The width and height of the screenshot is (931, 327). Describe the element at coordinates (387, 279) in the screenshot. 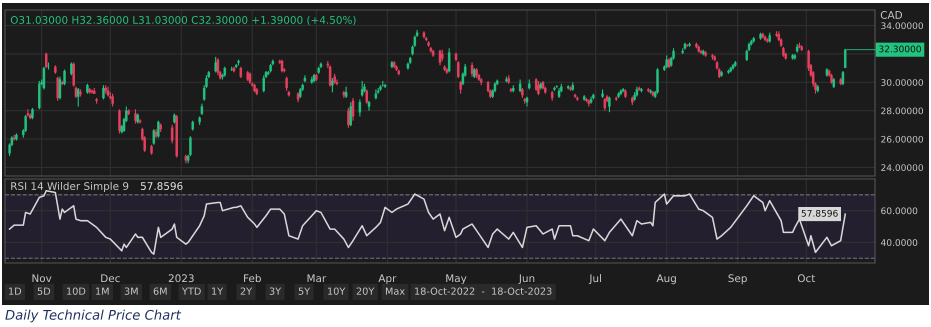

I see `x-tick-label: Apr` at that location.